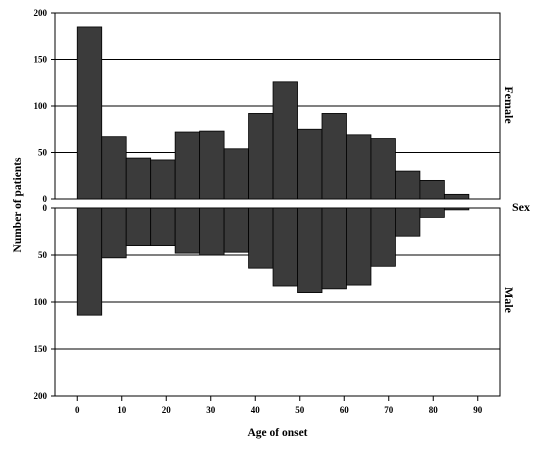  What do you see at coordinates (279, 405) in the screenshot?
I see `x-axis: 0 10 20 30 40 50 60 70 80 90` at bounding box center [279, 405].